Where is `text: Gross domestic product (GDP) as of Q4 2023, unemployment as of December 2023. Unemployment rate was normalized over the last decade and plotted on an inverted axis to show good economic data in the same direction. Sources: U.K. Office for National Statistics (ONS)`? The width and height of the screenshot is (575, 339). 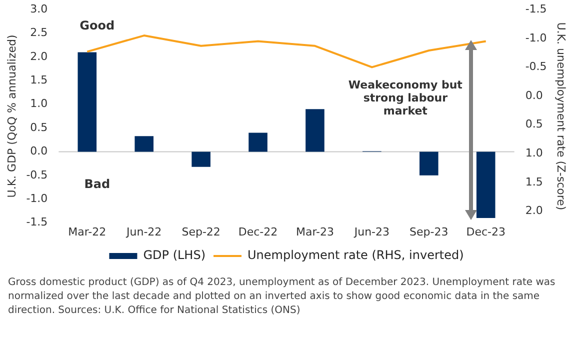 text: Gross domestic product (GDP) as of Q4 2023, unemployment as of December 2023. Unemployment rate was normalized over the last decade and plotted on an inverted axis to show good economic data in the same direction. Sources: U.K. Office for National Statistics (ONS) is located at coordinates (281, 297).